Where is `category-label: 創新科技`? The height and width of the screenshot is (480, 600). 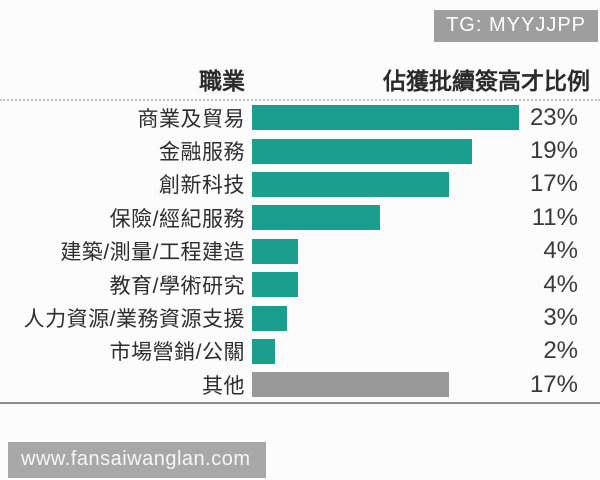 category-label: 創新科技 is located at coordinates (202, 186).